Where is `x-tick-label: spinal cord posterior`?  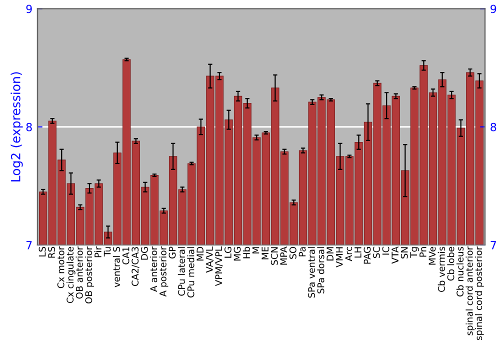 x-tick-label: spinal cord posterior is located at coordinates (479, 293).